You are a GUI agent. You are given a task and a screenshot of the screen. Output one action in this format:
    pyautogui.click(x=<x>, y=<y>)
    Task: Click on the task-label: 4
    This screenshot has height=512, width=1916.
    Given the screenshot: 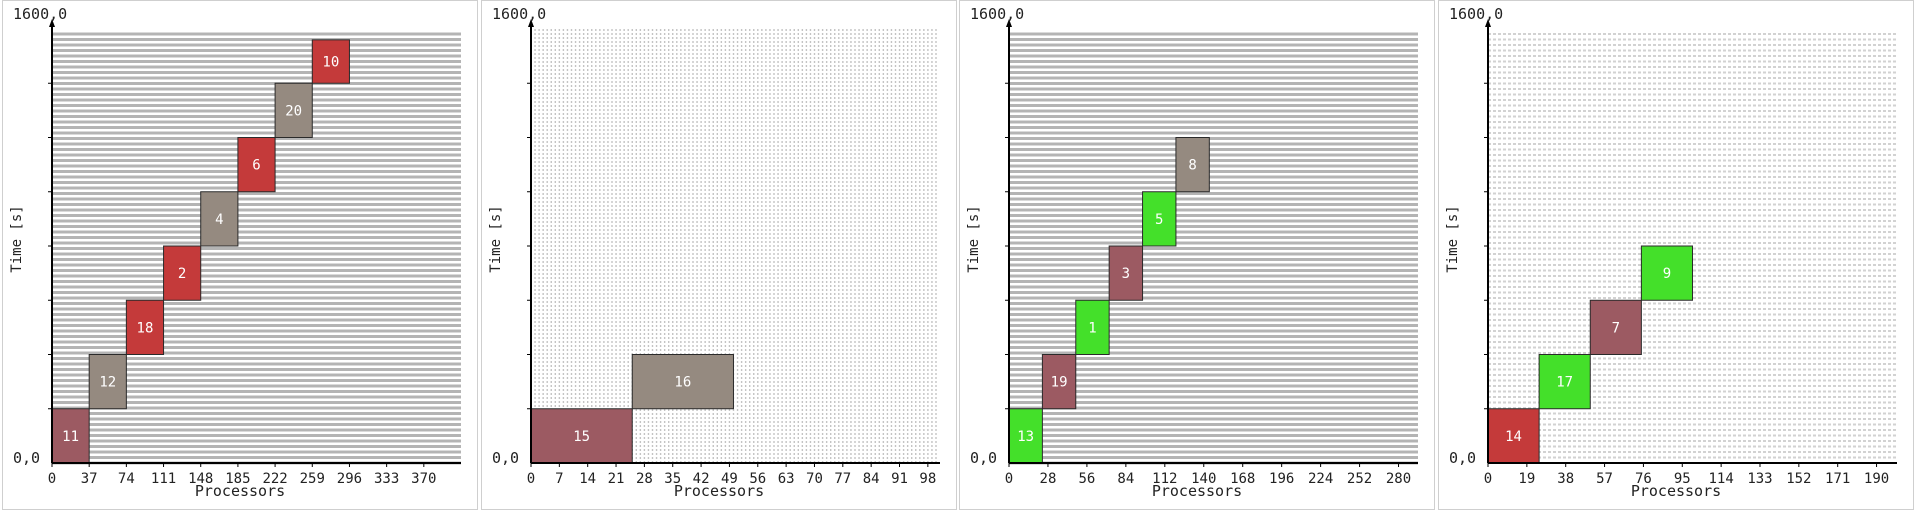 What is the action you would take?
    pyautogui.click(x=219, y=220)
    